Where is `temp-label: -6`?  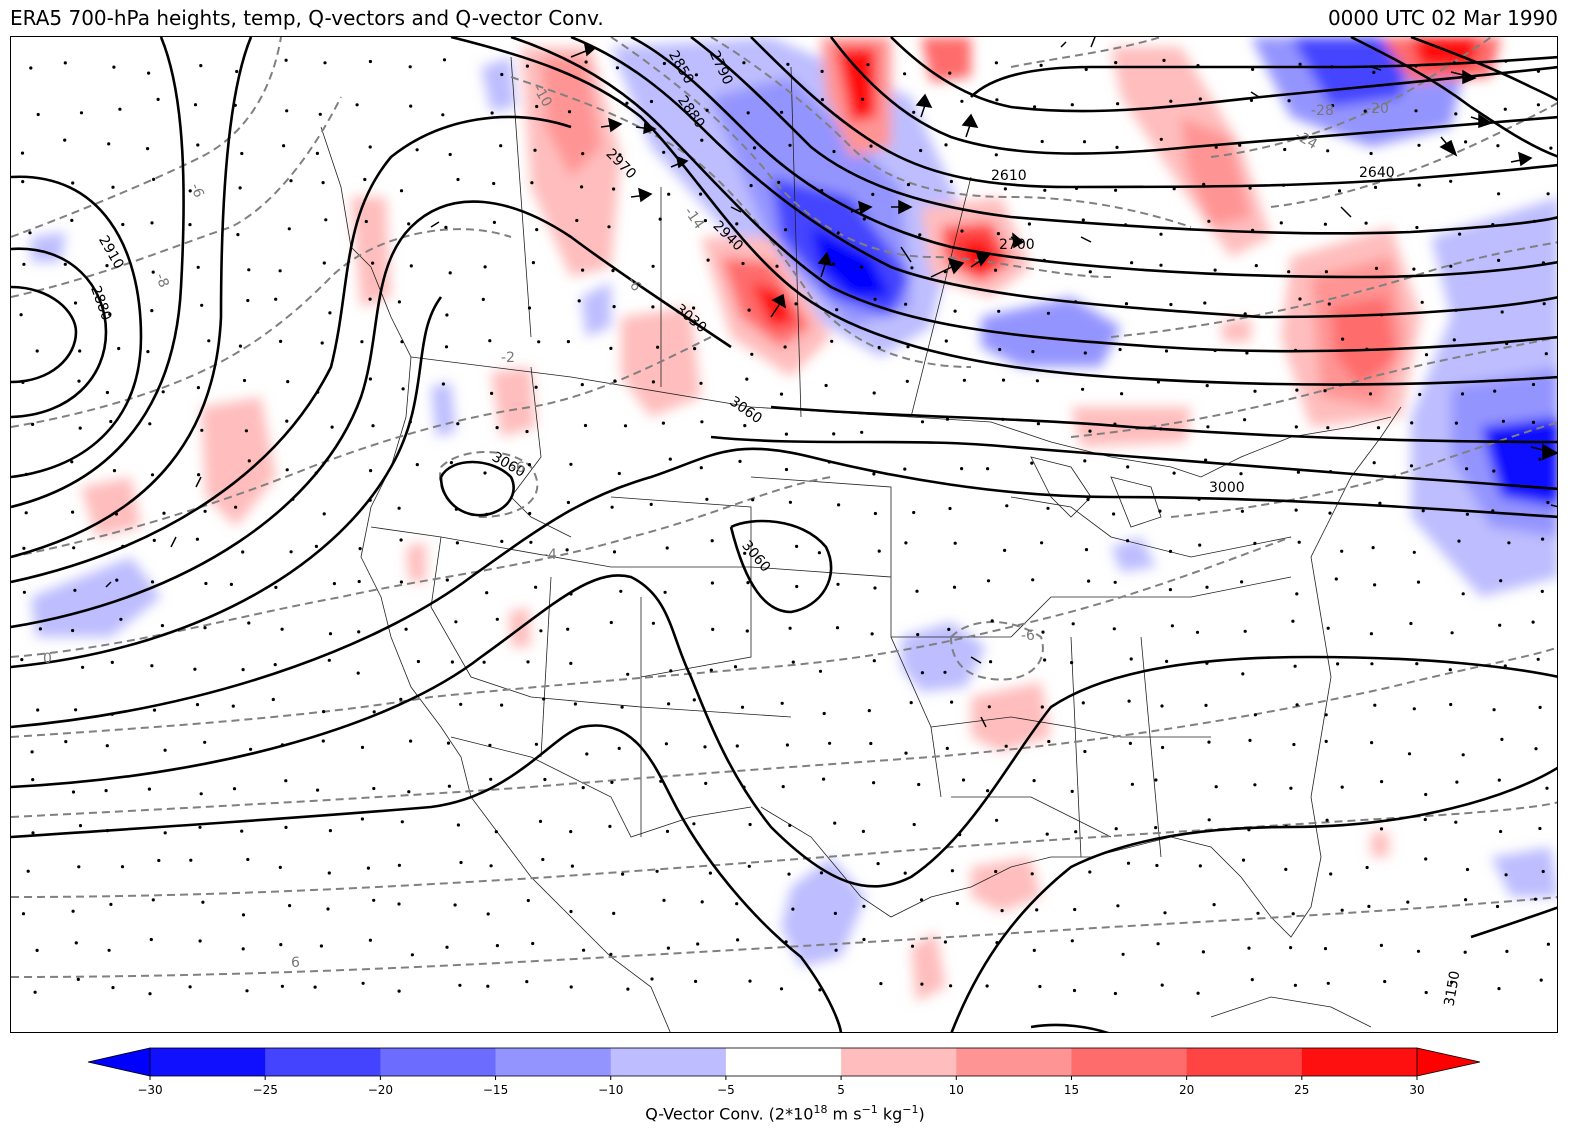 temp-label: -6 is located at coordinates (1028, 636).